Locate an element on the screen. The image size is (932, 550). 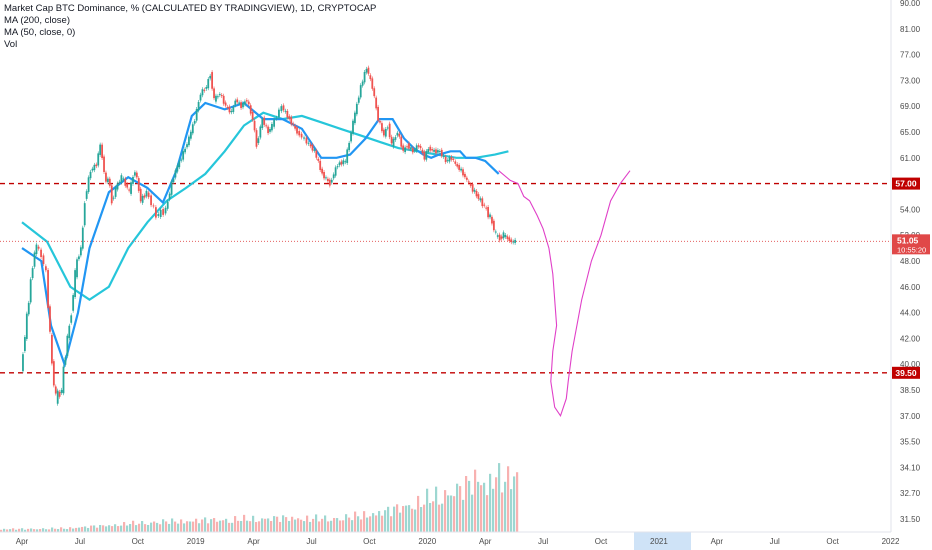
time-tick-label: 2021 is located at coordinates (659, 541).